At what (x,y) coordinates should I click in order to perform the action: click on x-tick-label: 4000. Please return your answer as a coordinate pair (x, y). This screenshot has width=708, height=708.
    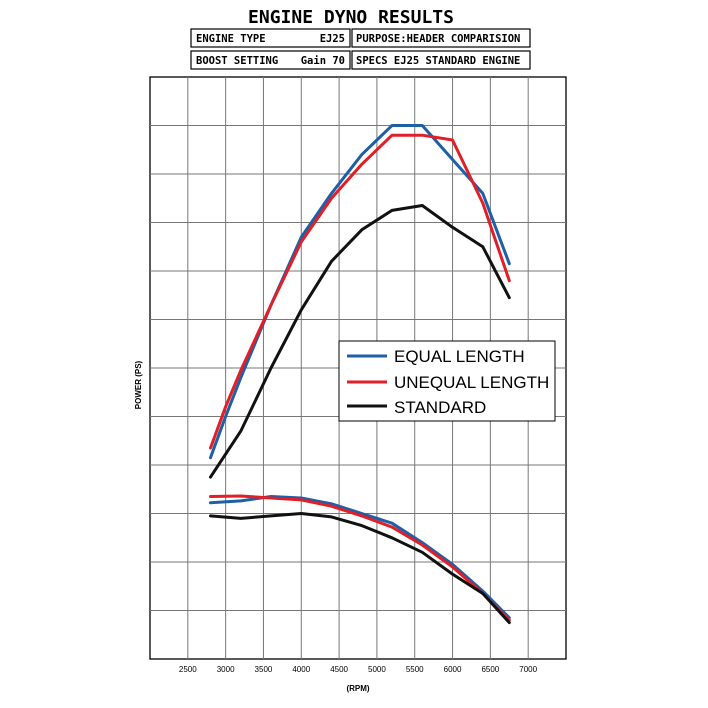
    Looking at the image, I should click on (301, 669).